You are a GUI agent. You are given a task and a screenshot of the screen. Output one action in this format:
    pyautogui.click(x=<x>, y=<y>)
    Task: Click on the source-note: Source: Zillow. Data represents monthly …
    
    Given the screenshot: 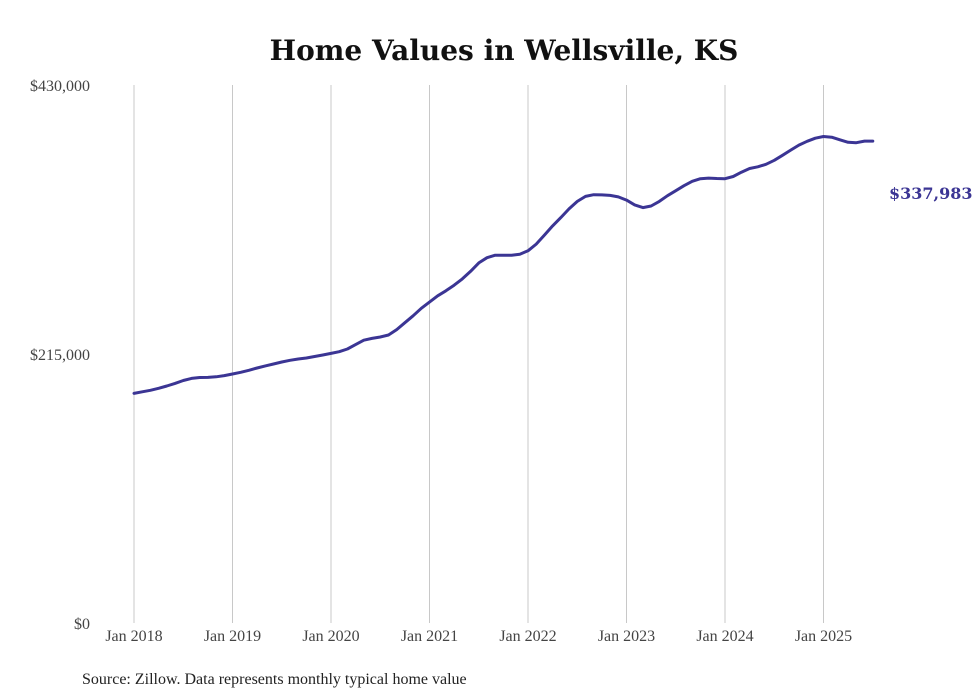 What is the action you would take?
    pyautogui.click(x=274, y=679)
    